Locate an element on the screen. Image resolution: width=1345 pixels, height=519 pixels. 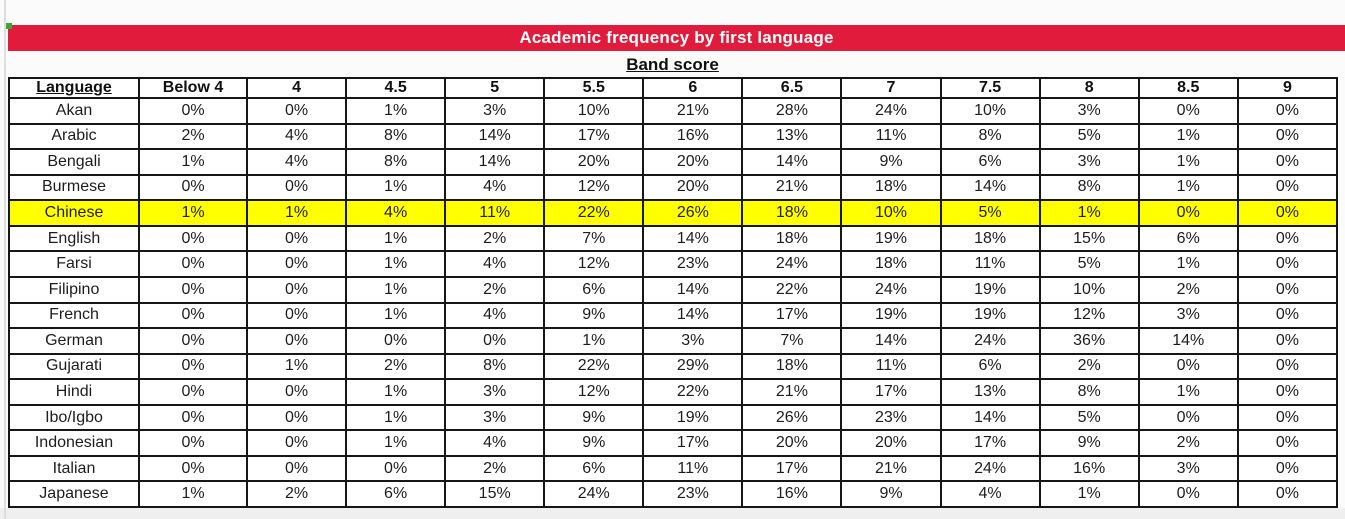
table-row: Burmese 0% 0% 1% 4% 12% 20% 21% 18% 14% 8% 1% 0% is located at coordinates (673, 187).